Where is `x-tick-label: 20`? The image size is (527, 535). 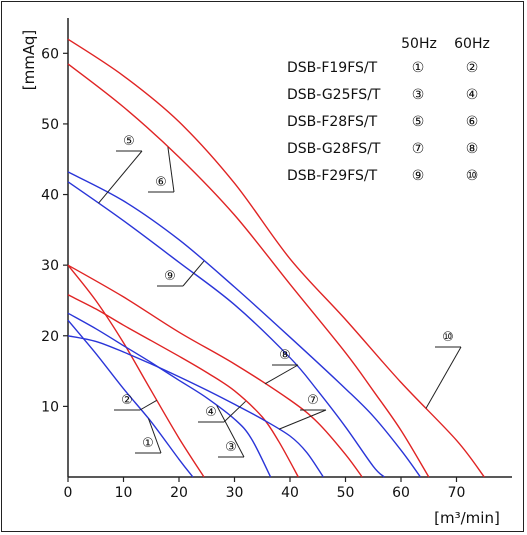 x-tick-label: 20 is located at coordinates (179, 493).